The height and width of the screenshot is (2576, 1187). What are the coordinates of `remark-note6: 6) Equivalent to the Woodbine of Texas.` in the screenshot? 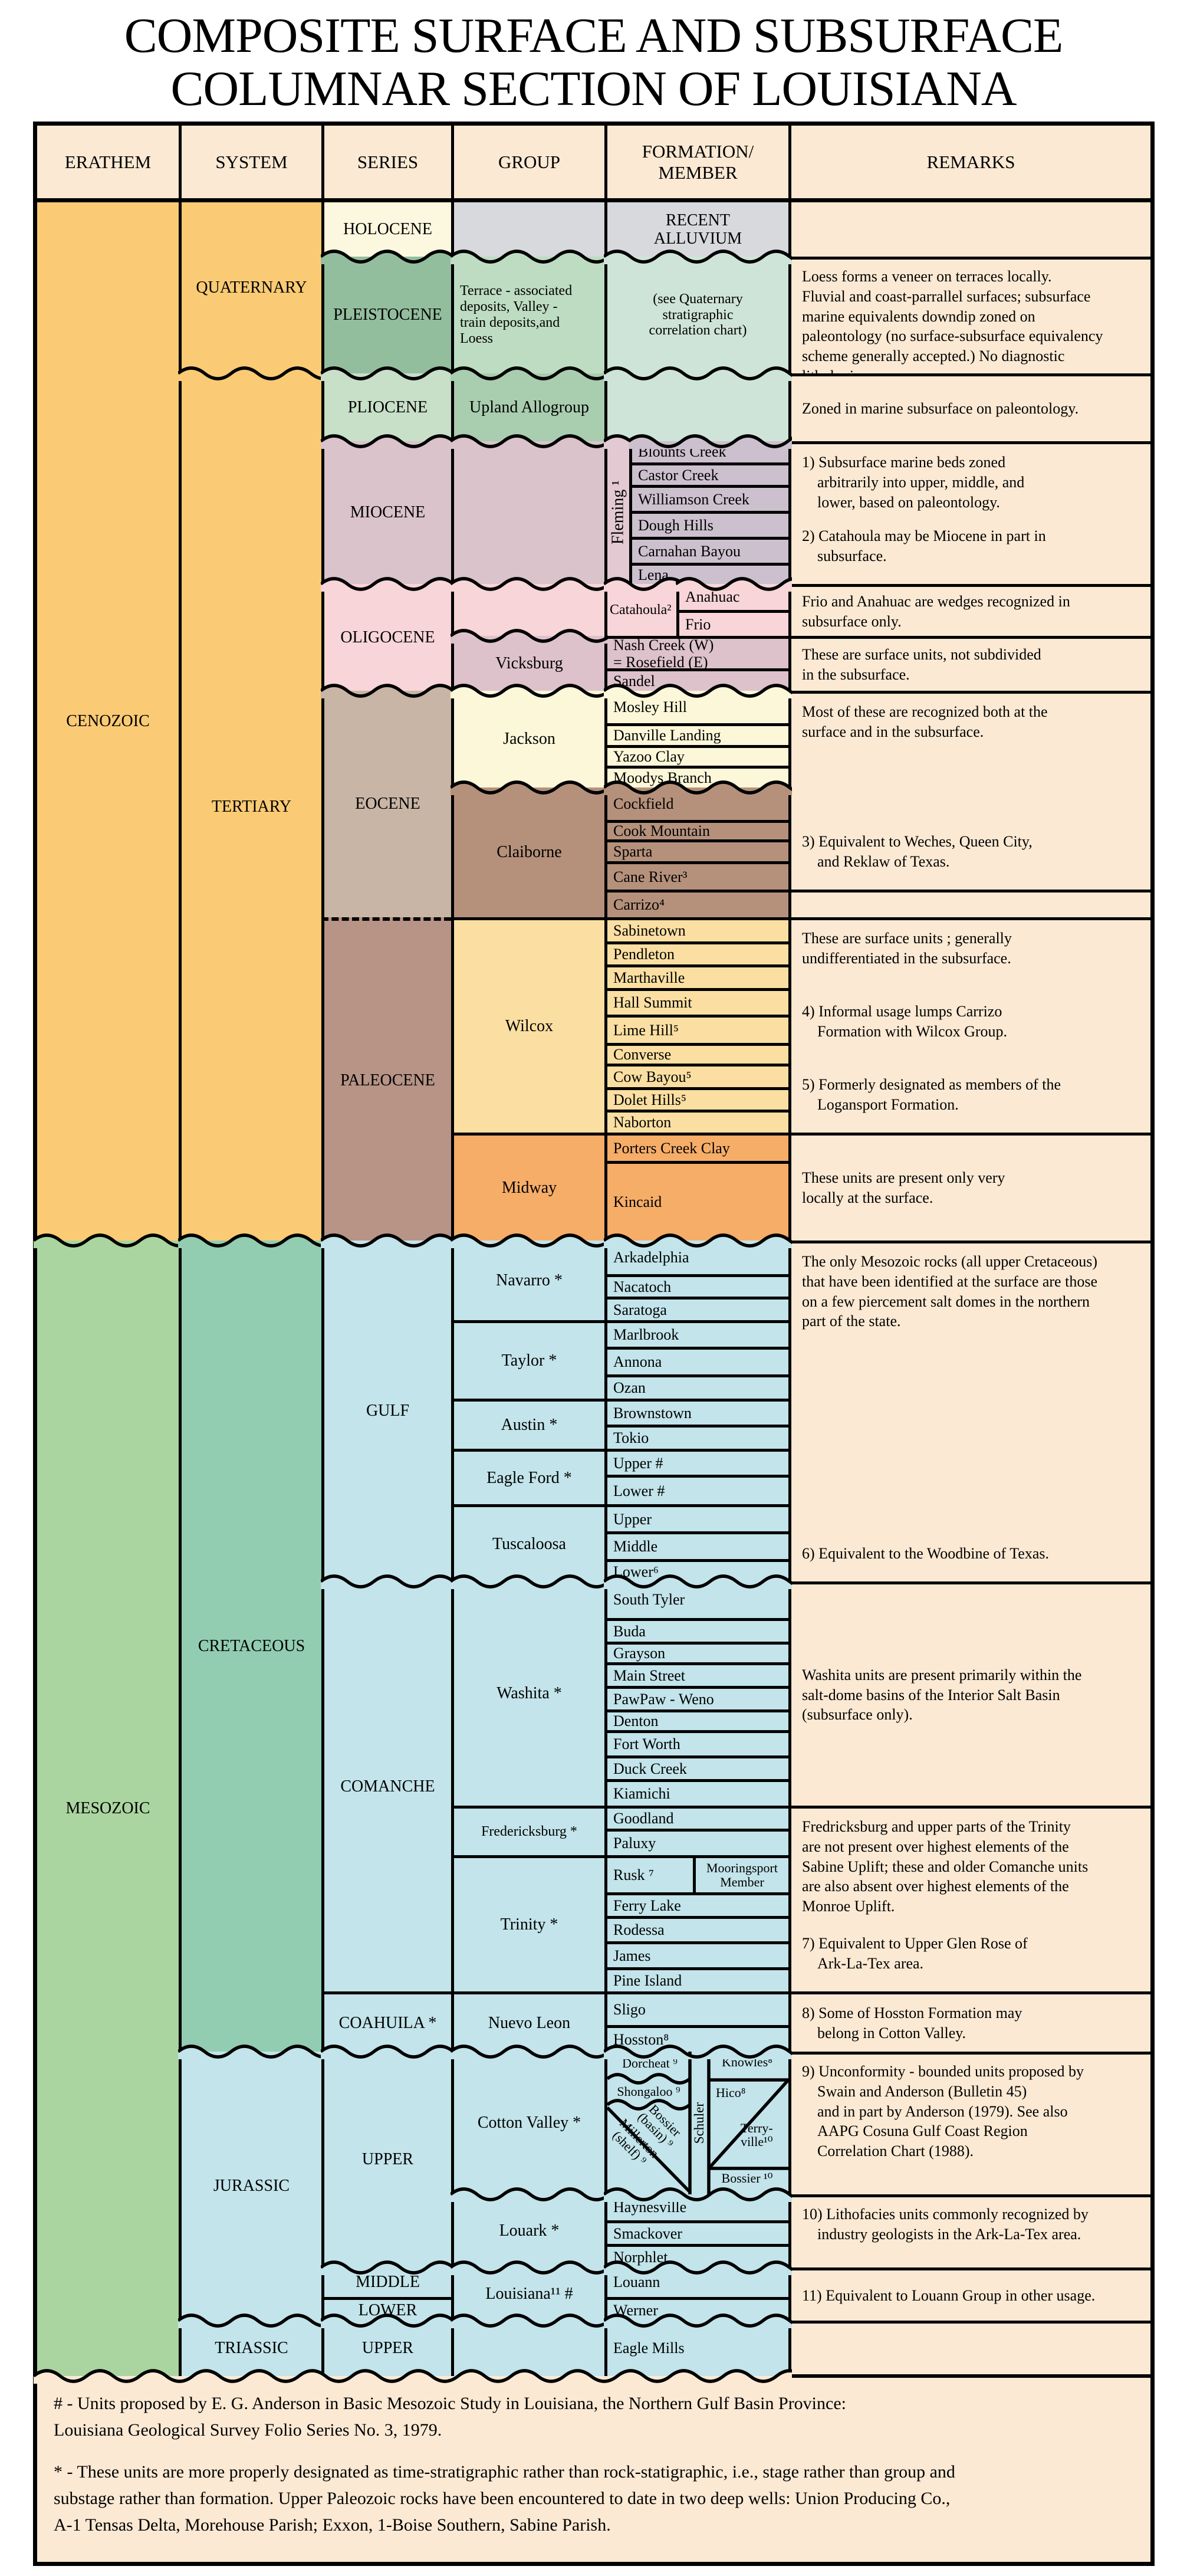 It's located at (925, 1554).